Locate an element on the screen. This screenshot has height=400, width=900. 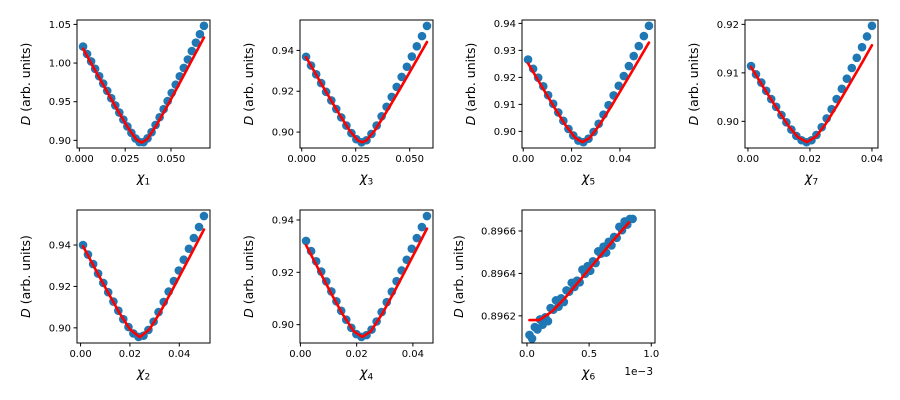
x-tick-label: 1.0 is located at coordinates (651, 354).